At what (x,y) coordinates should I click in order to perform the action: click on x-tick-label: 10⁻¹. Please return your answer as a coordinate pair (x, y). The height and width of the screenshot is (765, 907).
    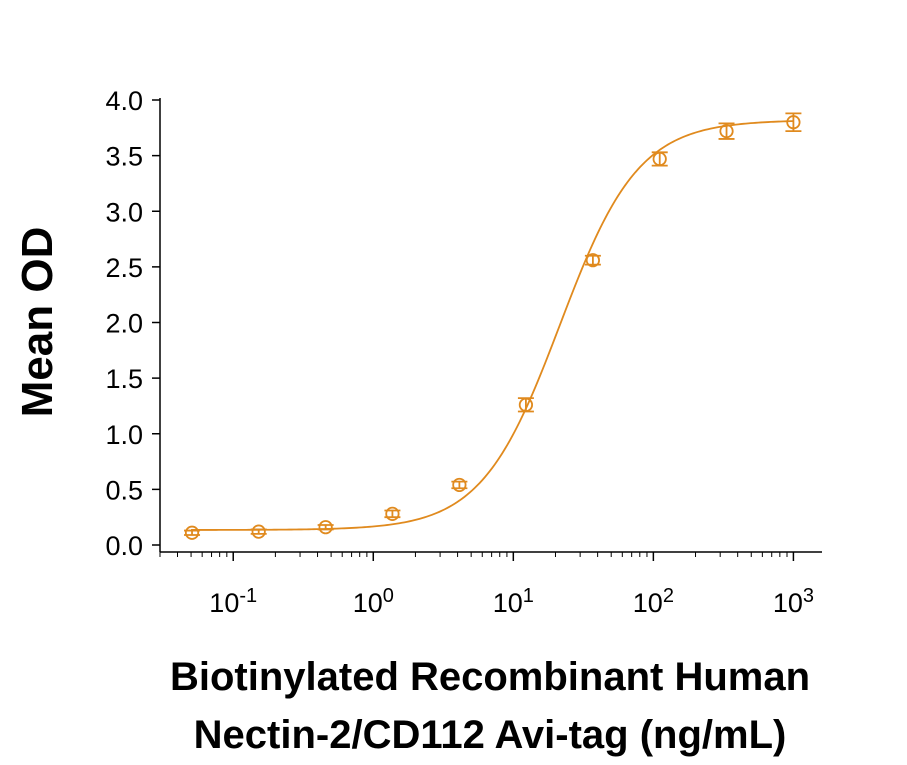
    Looking at the image, I should click on (233, 601).